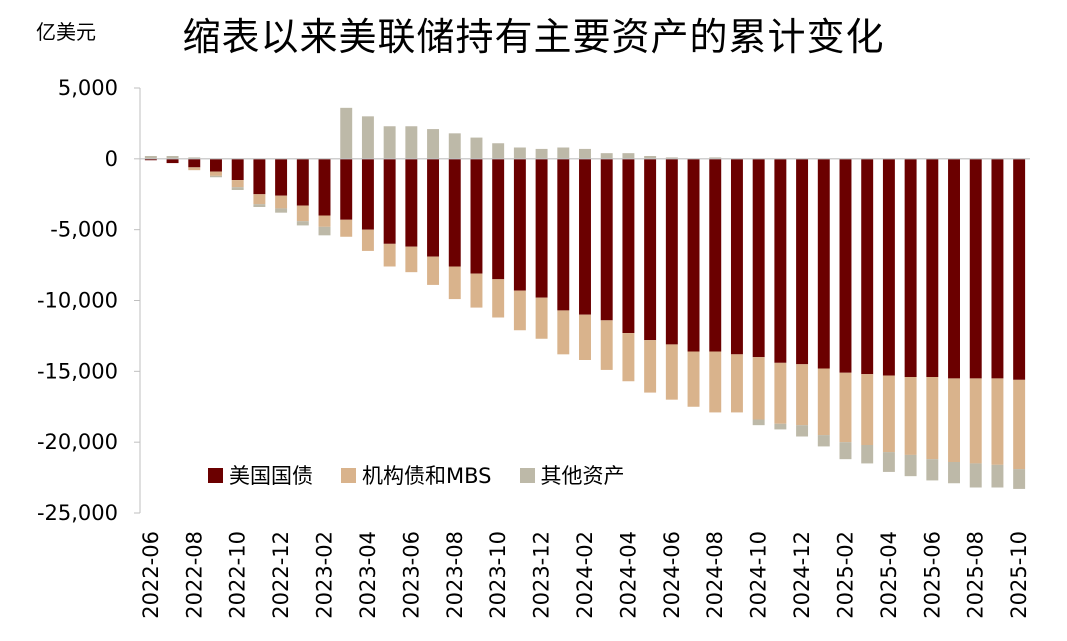  Describe the element at coordinates (427, 476) in the screenshot. I see `legend-label-agency-mbs: 机构债和MBS` at that location.